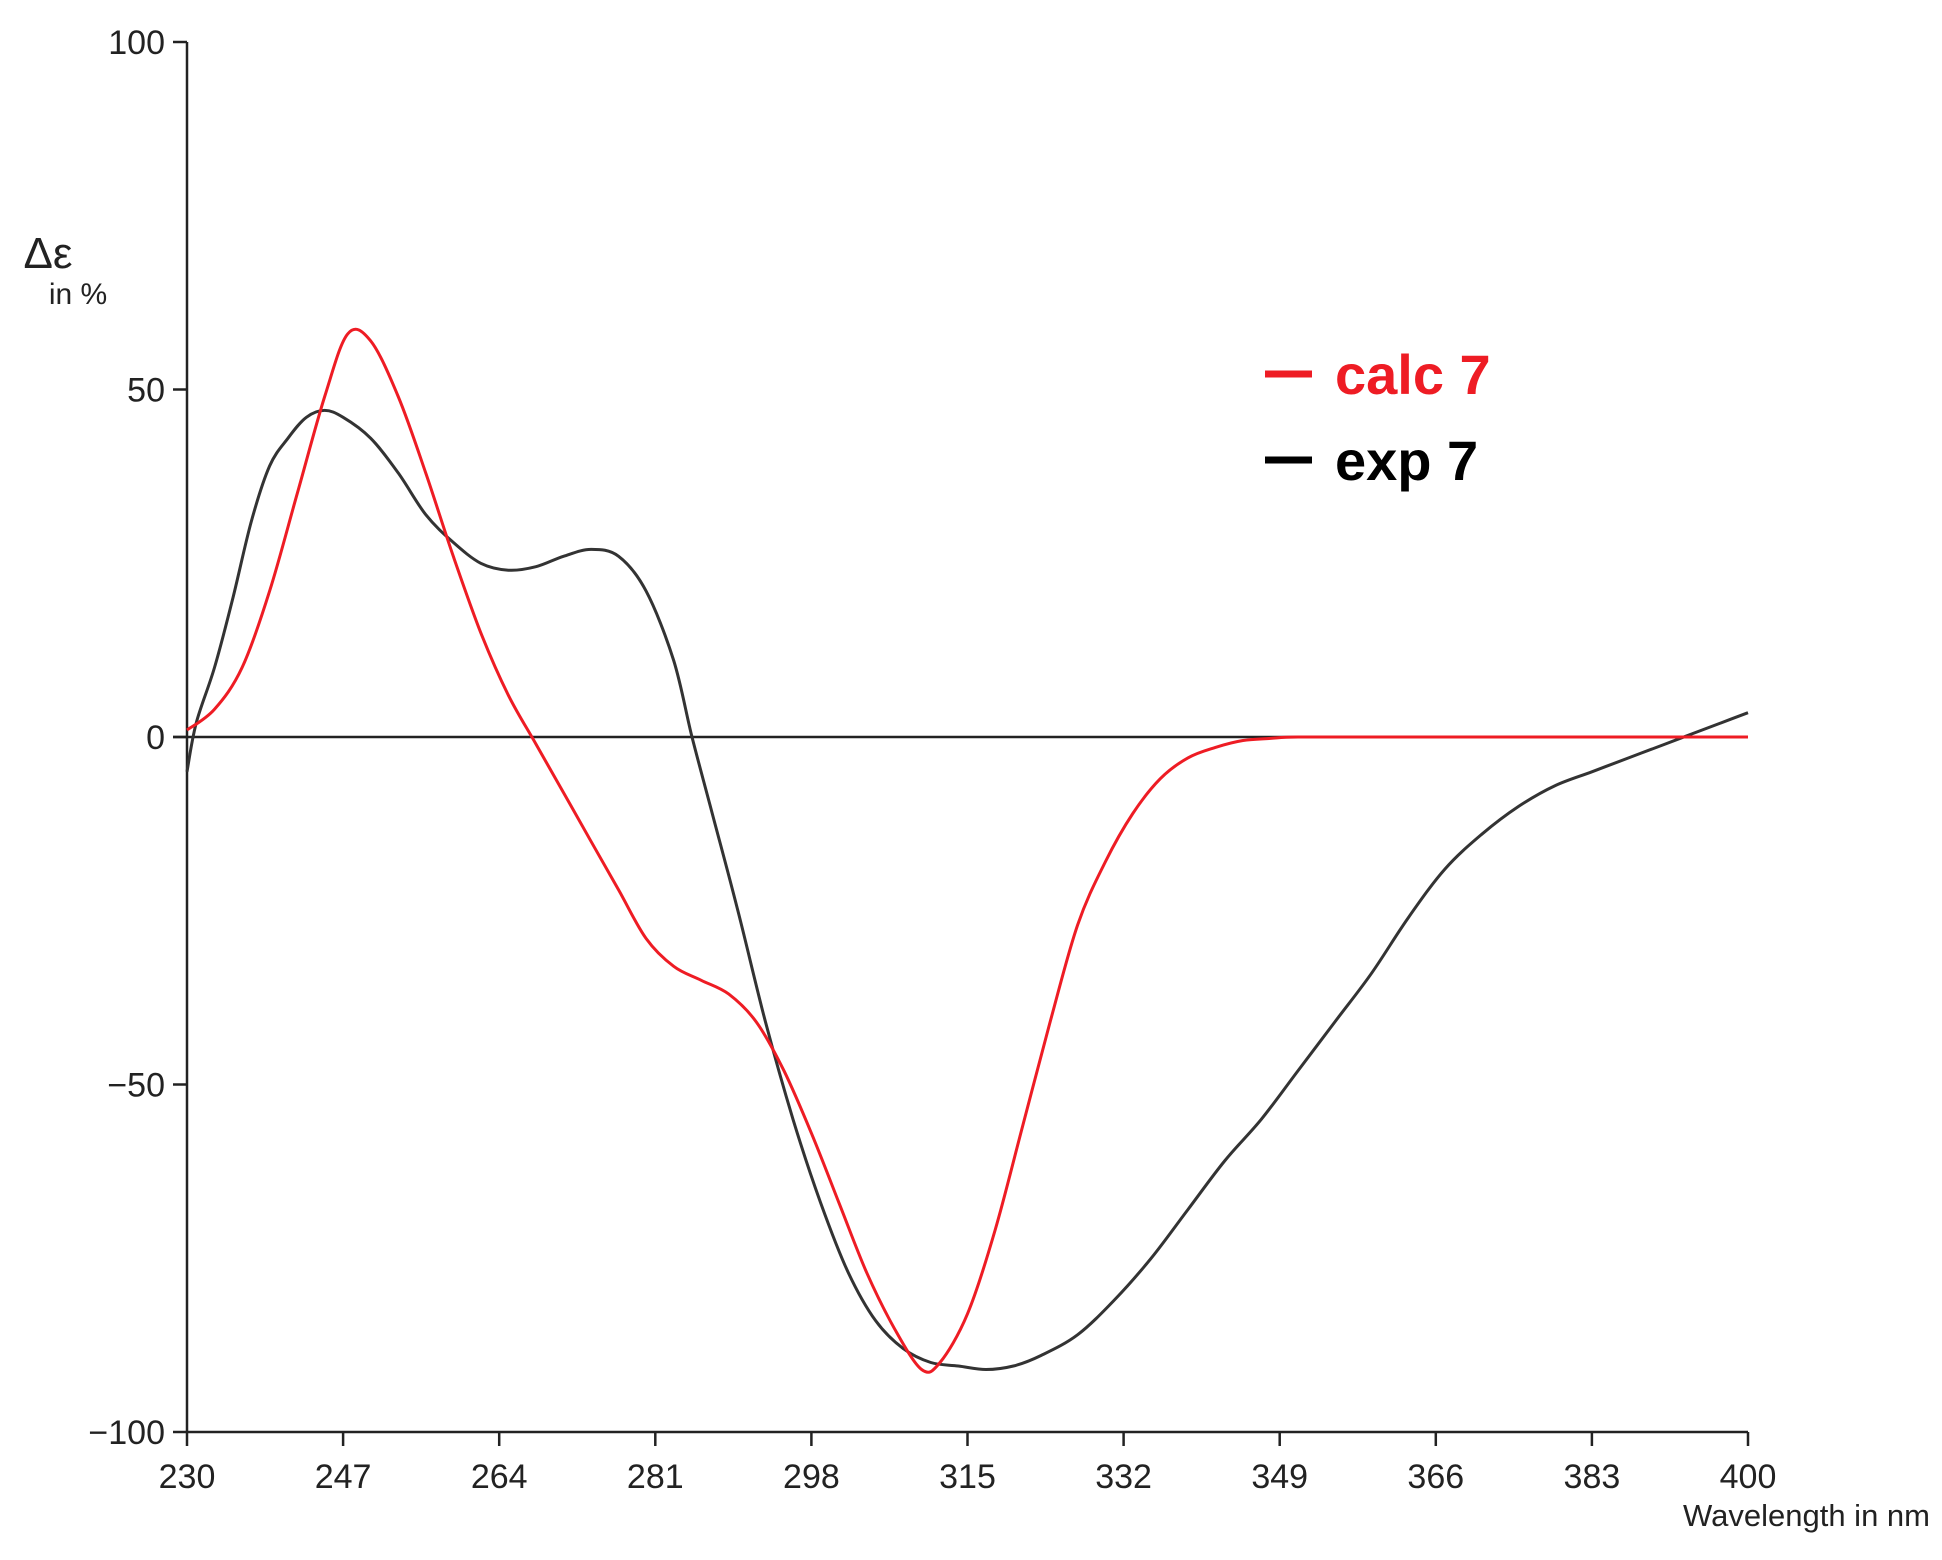 The height and width of the screenshot is (1560, 1942). Describe the element at coordinates (146, 391) in the screenshot. I see `y-tick-label: 50` at that location.